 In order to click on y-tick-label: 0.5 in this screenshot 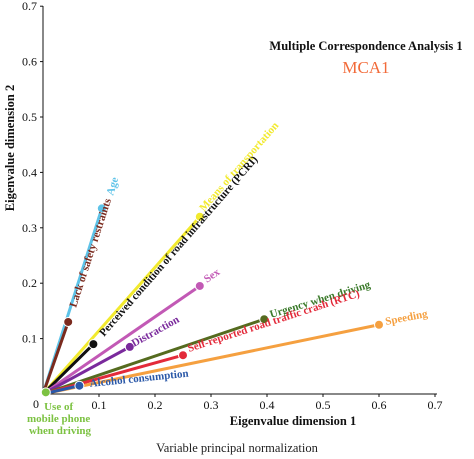, I will do `click(29, 117)`.